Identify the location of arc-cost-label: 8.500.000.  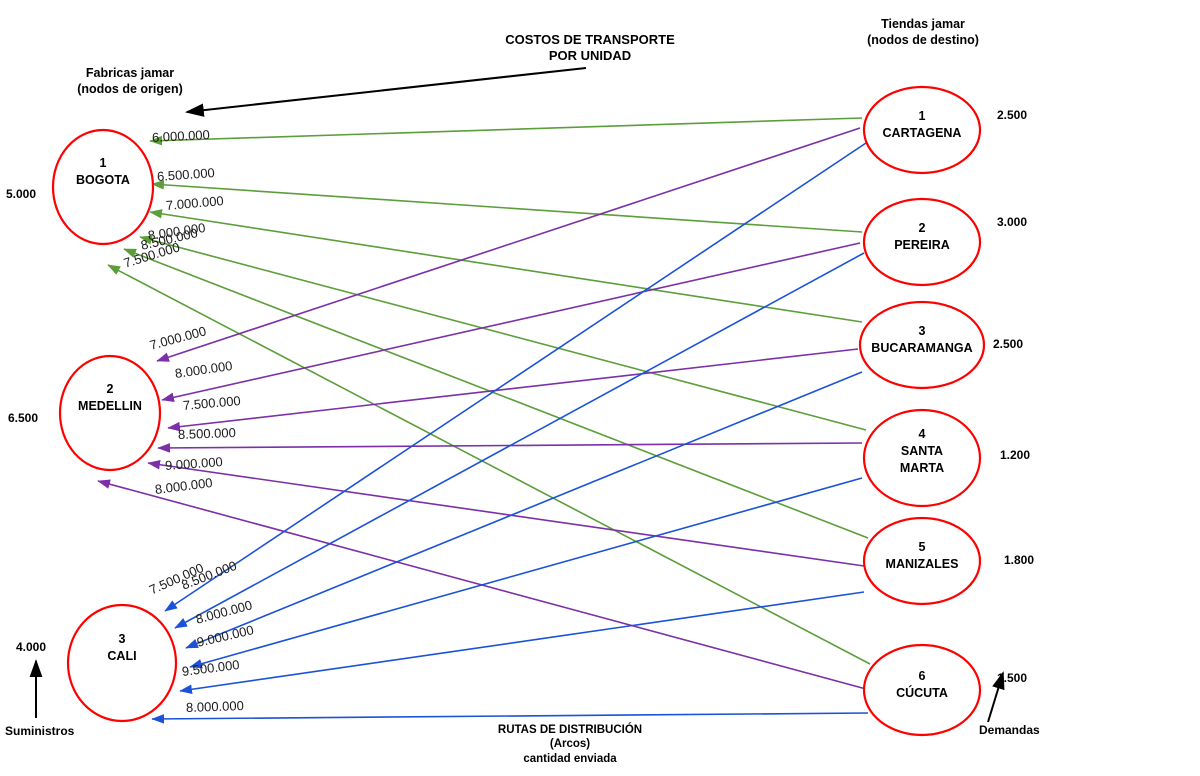
(207, 433).